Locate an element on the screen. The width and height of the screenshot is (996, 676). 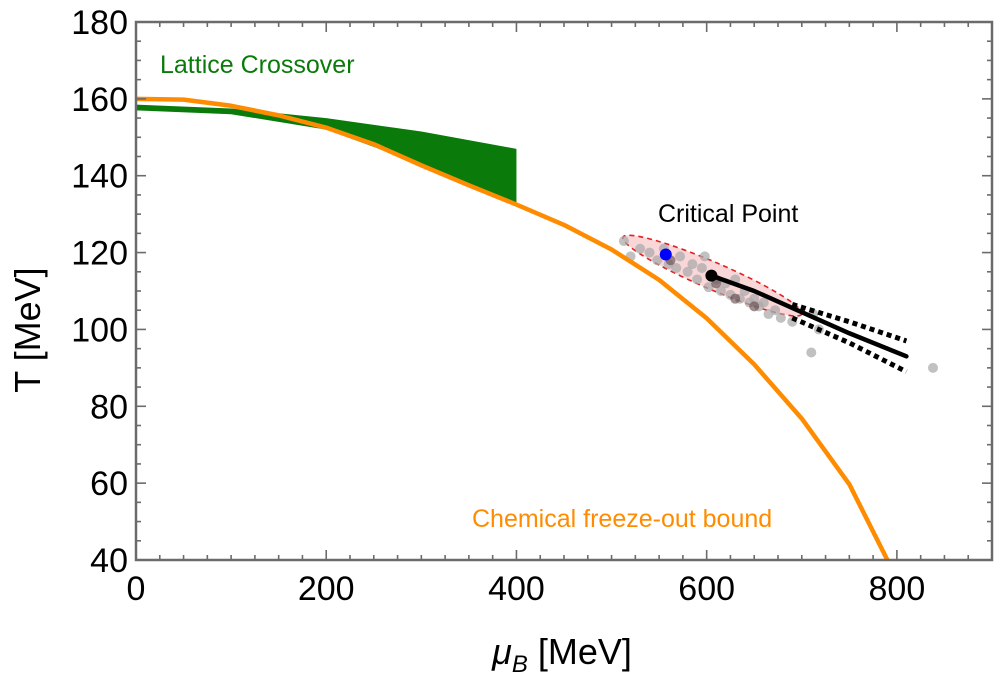
critical-point-best-fit-marker is located at coordinates (665, 254).